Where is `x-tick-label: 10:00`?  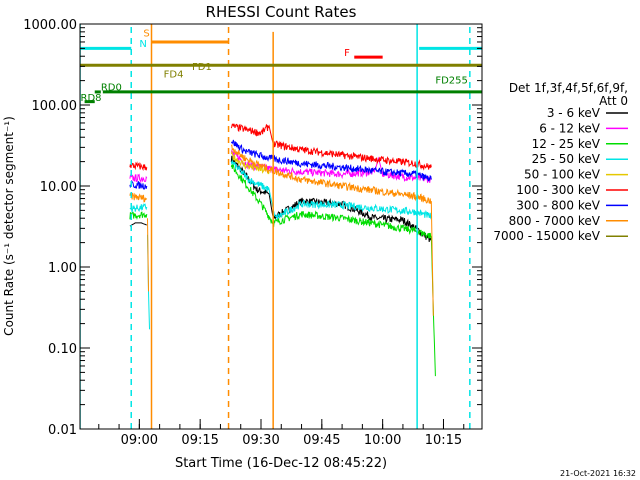 x-tick-label: 10:00 is located at coordinates (382, 440).